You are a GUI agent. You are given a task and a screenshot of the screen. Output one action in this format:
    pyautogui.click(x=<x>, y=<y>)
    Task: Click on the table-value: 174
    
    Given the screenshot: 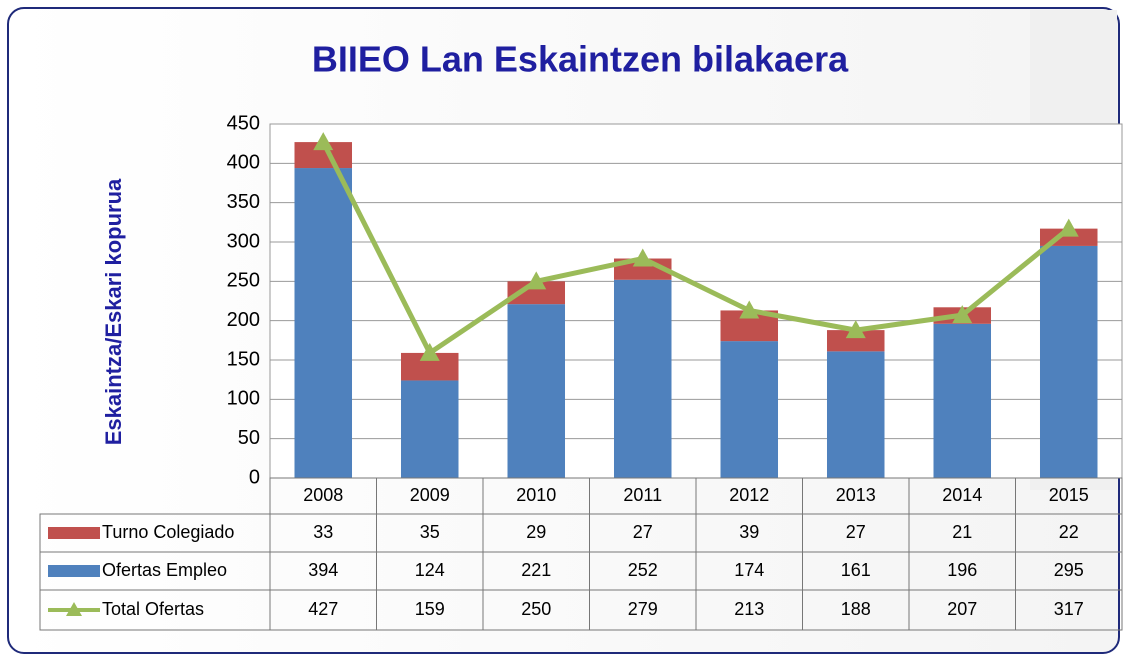 What is the action you would take?
    pyautogui.click(x=749, y=570)
    